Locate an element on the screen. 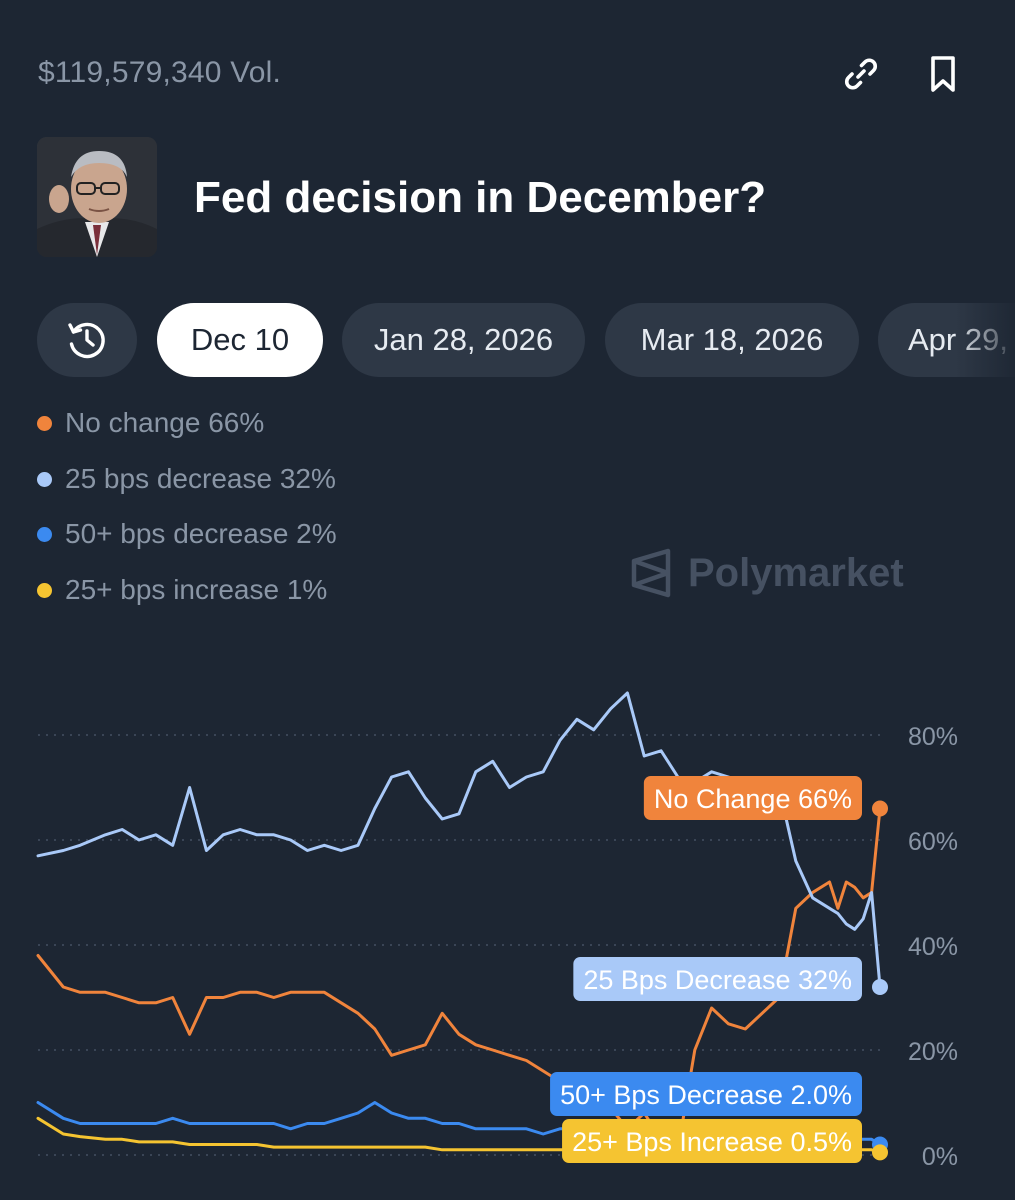 This screenshot has width=1015, height=1200. legend-item-25-bps-decrease: 25 bps decrease 32% is located at coordinates (187, 484).